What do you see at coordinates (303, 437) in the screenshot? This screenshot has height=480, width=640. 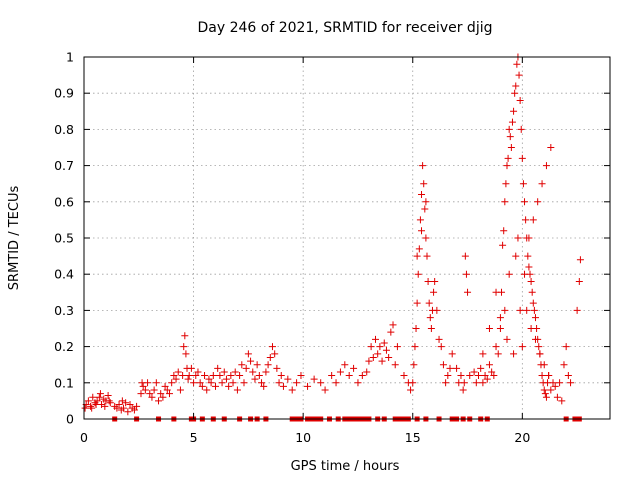 I see `x-tick-label: 10` at bounding box center [303, 437].